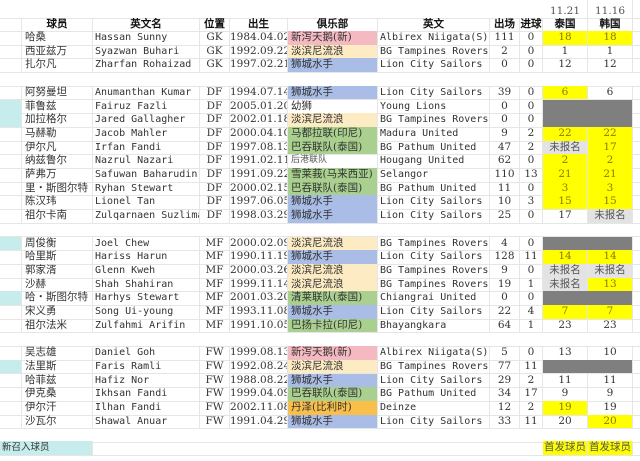 The height and width of the screenshot is (461, 640). Describe the element at coordinates (259, 38) in the screenshot. I see `birth-date: 1984.04.02` at that location.